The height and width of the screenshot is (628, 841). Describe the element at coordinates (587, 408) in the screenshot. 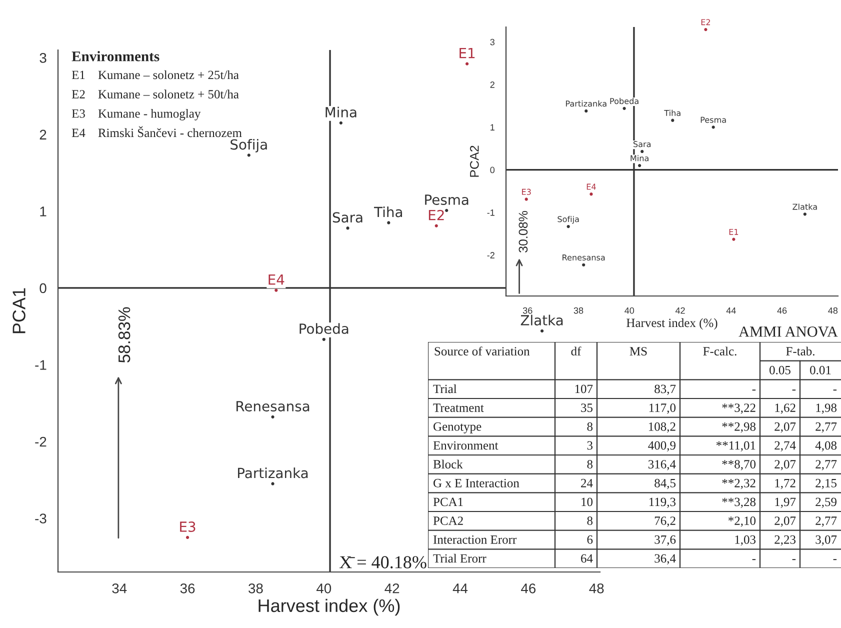

I see `text: 35` at that location.